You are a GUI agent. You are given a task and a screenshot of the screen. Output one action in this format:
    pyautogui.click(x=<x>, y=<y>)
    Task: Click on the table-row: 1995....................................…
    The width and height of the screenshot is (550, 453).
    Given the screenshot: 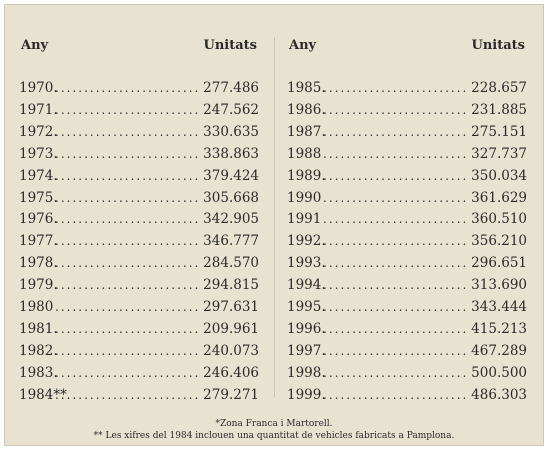 What is the action you would take?
    pyautogui.click(x=407, y=307)
    